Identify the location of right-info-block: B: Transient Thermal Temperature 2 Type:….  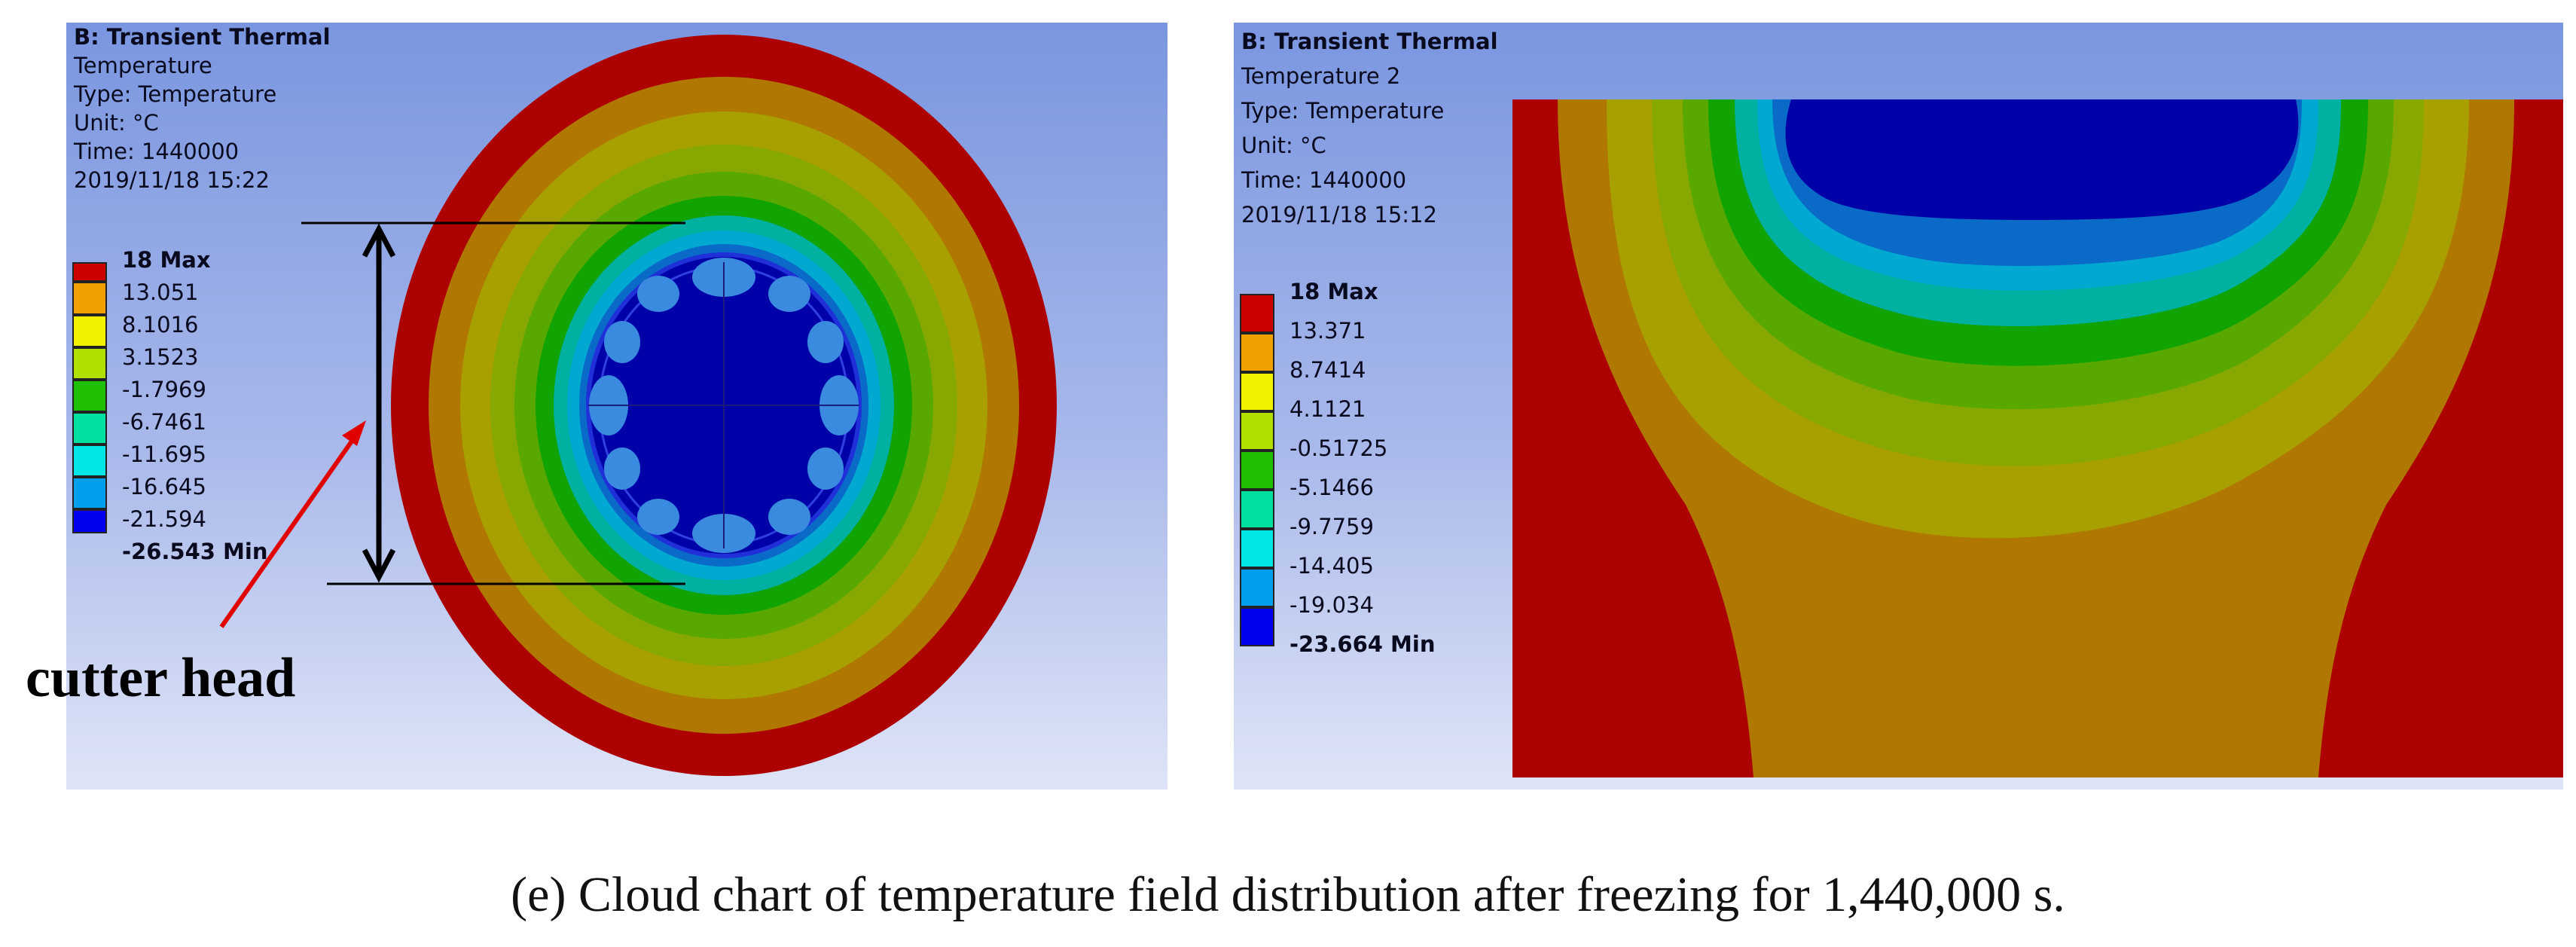
(1370, 128).